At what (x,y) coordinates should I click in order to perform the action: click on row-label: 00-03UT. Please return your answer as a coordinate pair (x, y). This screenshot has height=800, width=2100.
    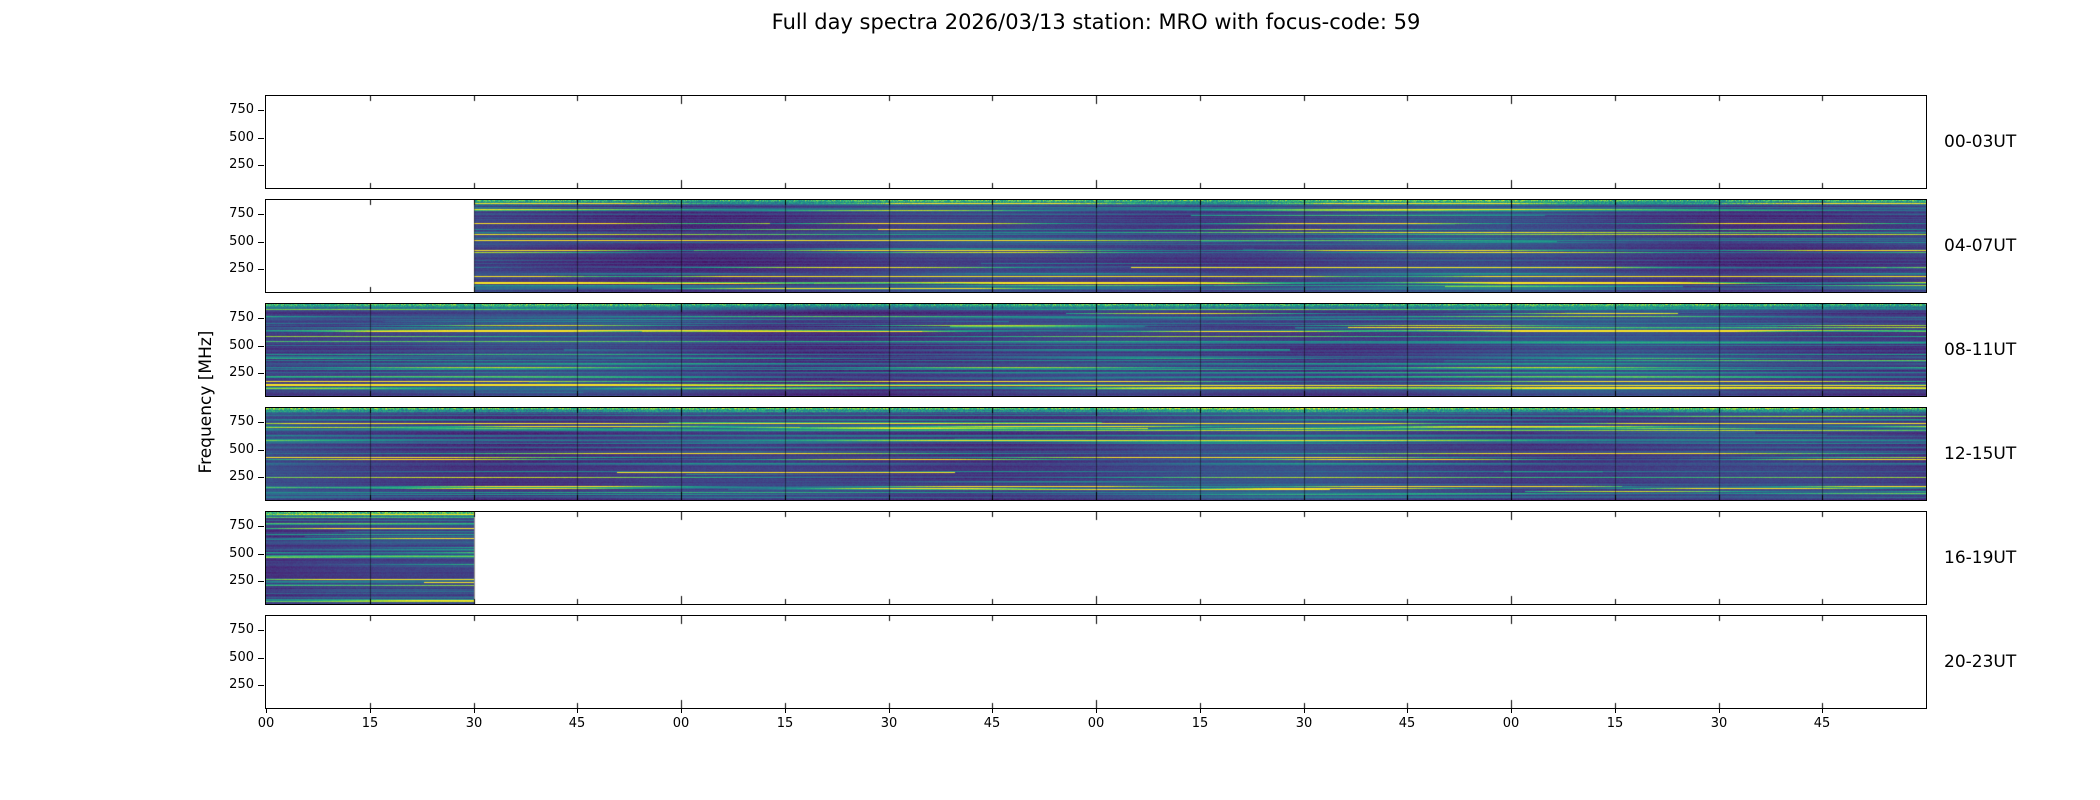
    Looking at the image, I should click on (1980, 142).